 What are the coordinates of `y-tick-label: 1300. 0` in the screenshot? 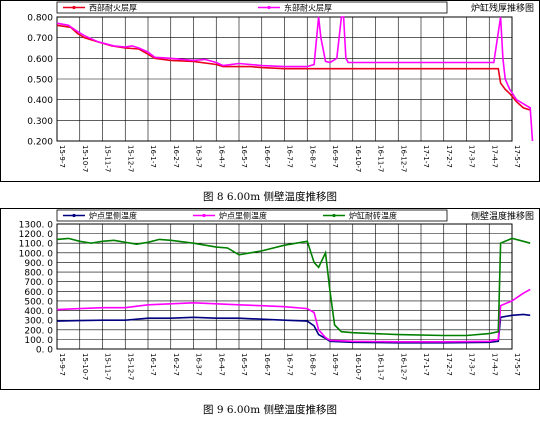 It's located at (36, 226).